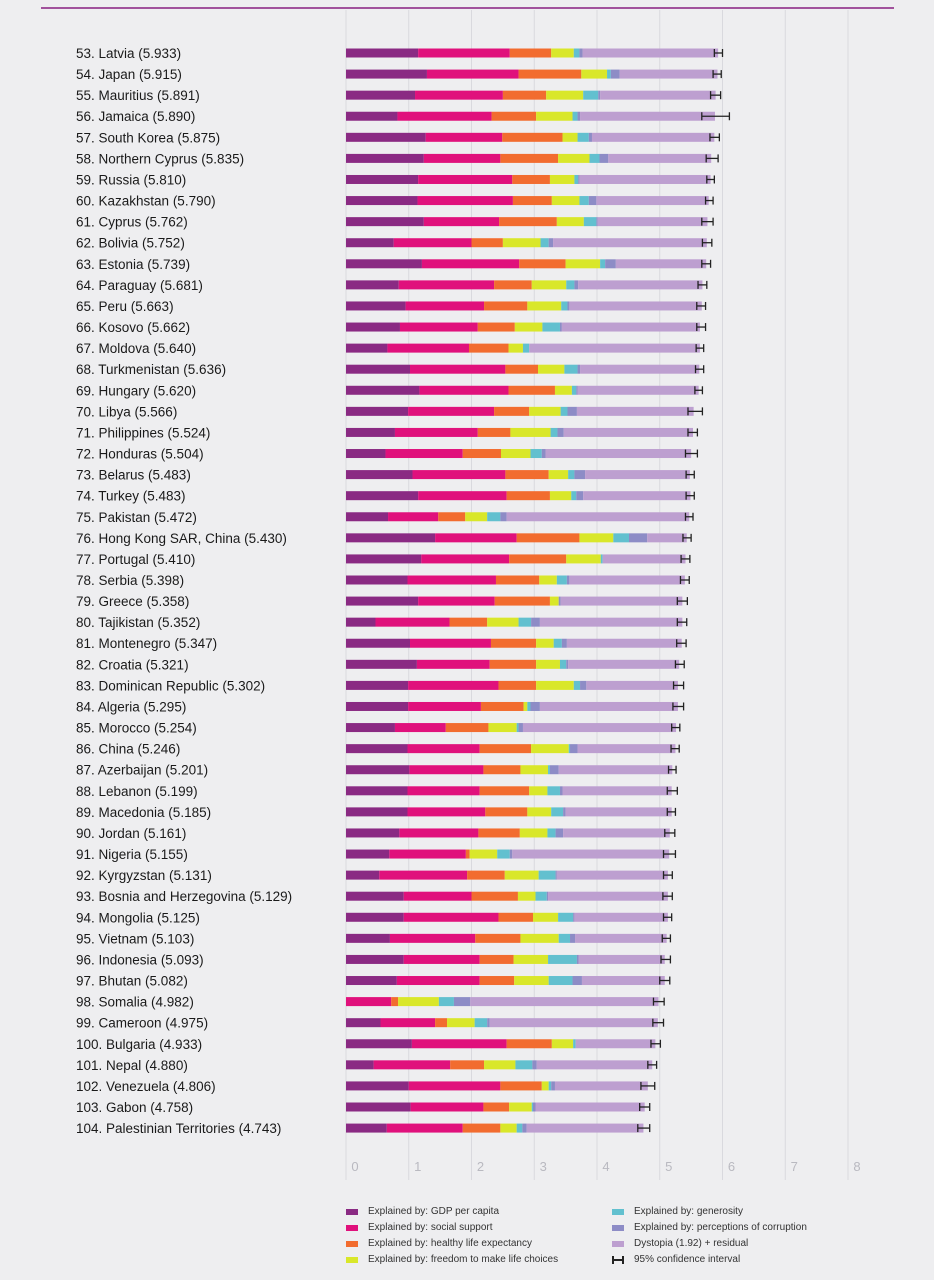  Describe the element at coordinates (133, 475) in the screenshot. I see `row-label: 73. Belarus (5.483)` at that location.